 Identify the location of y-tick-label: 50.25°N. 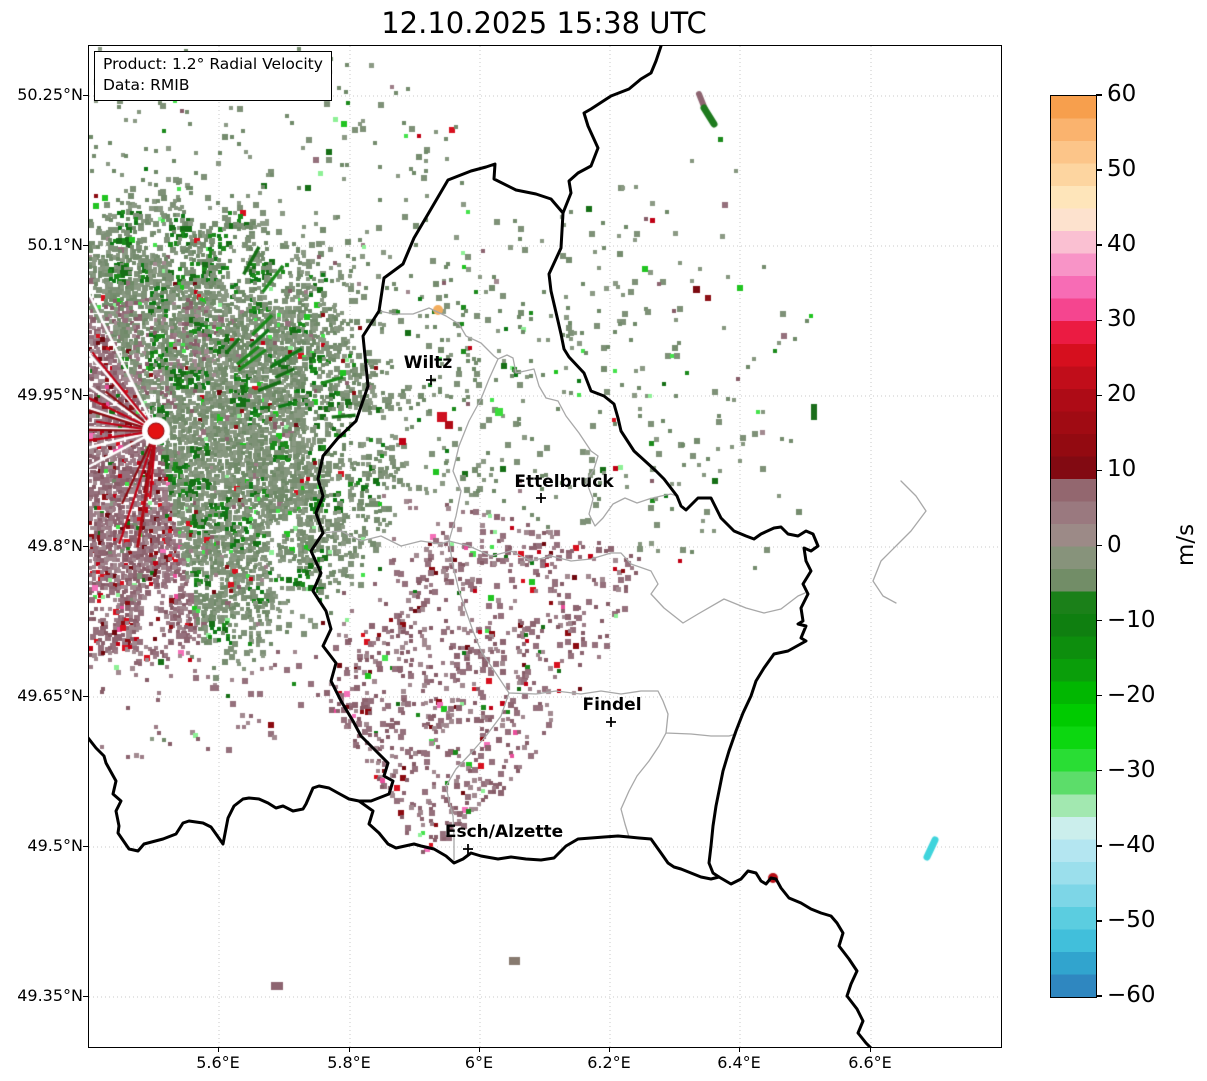
(50, 94).